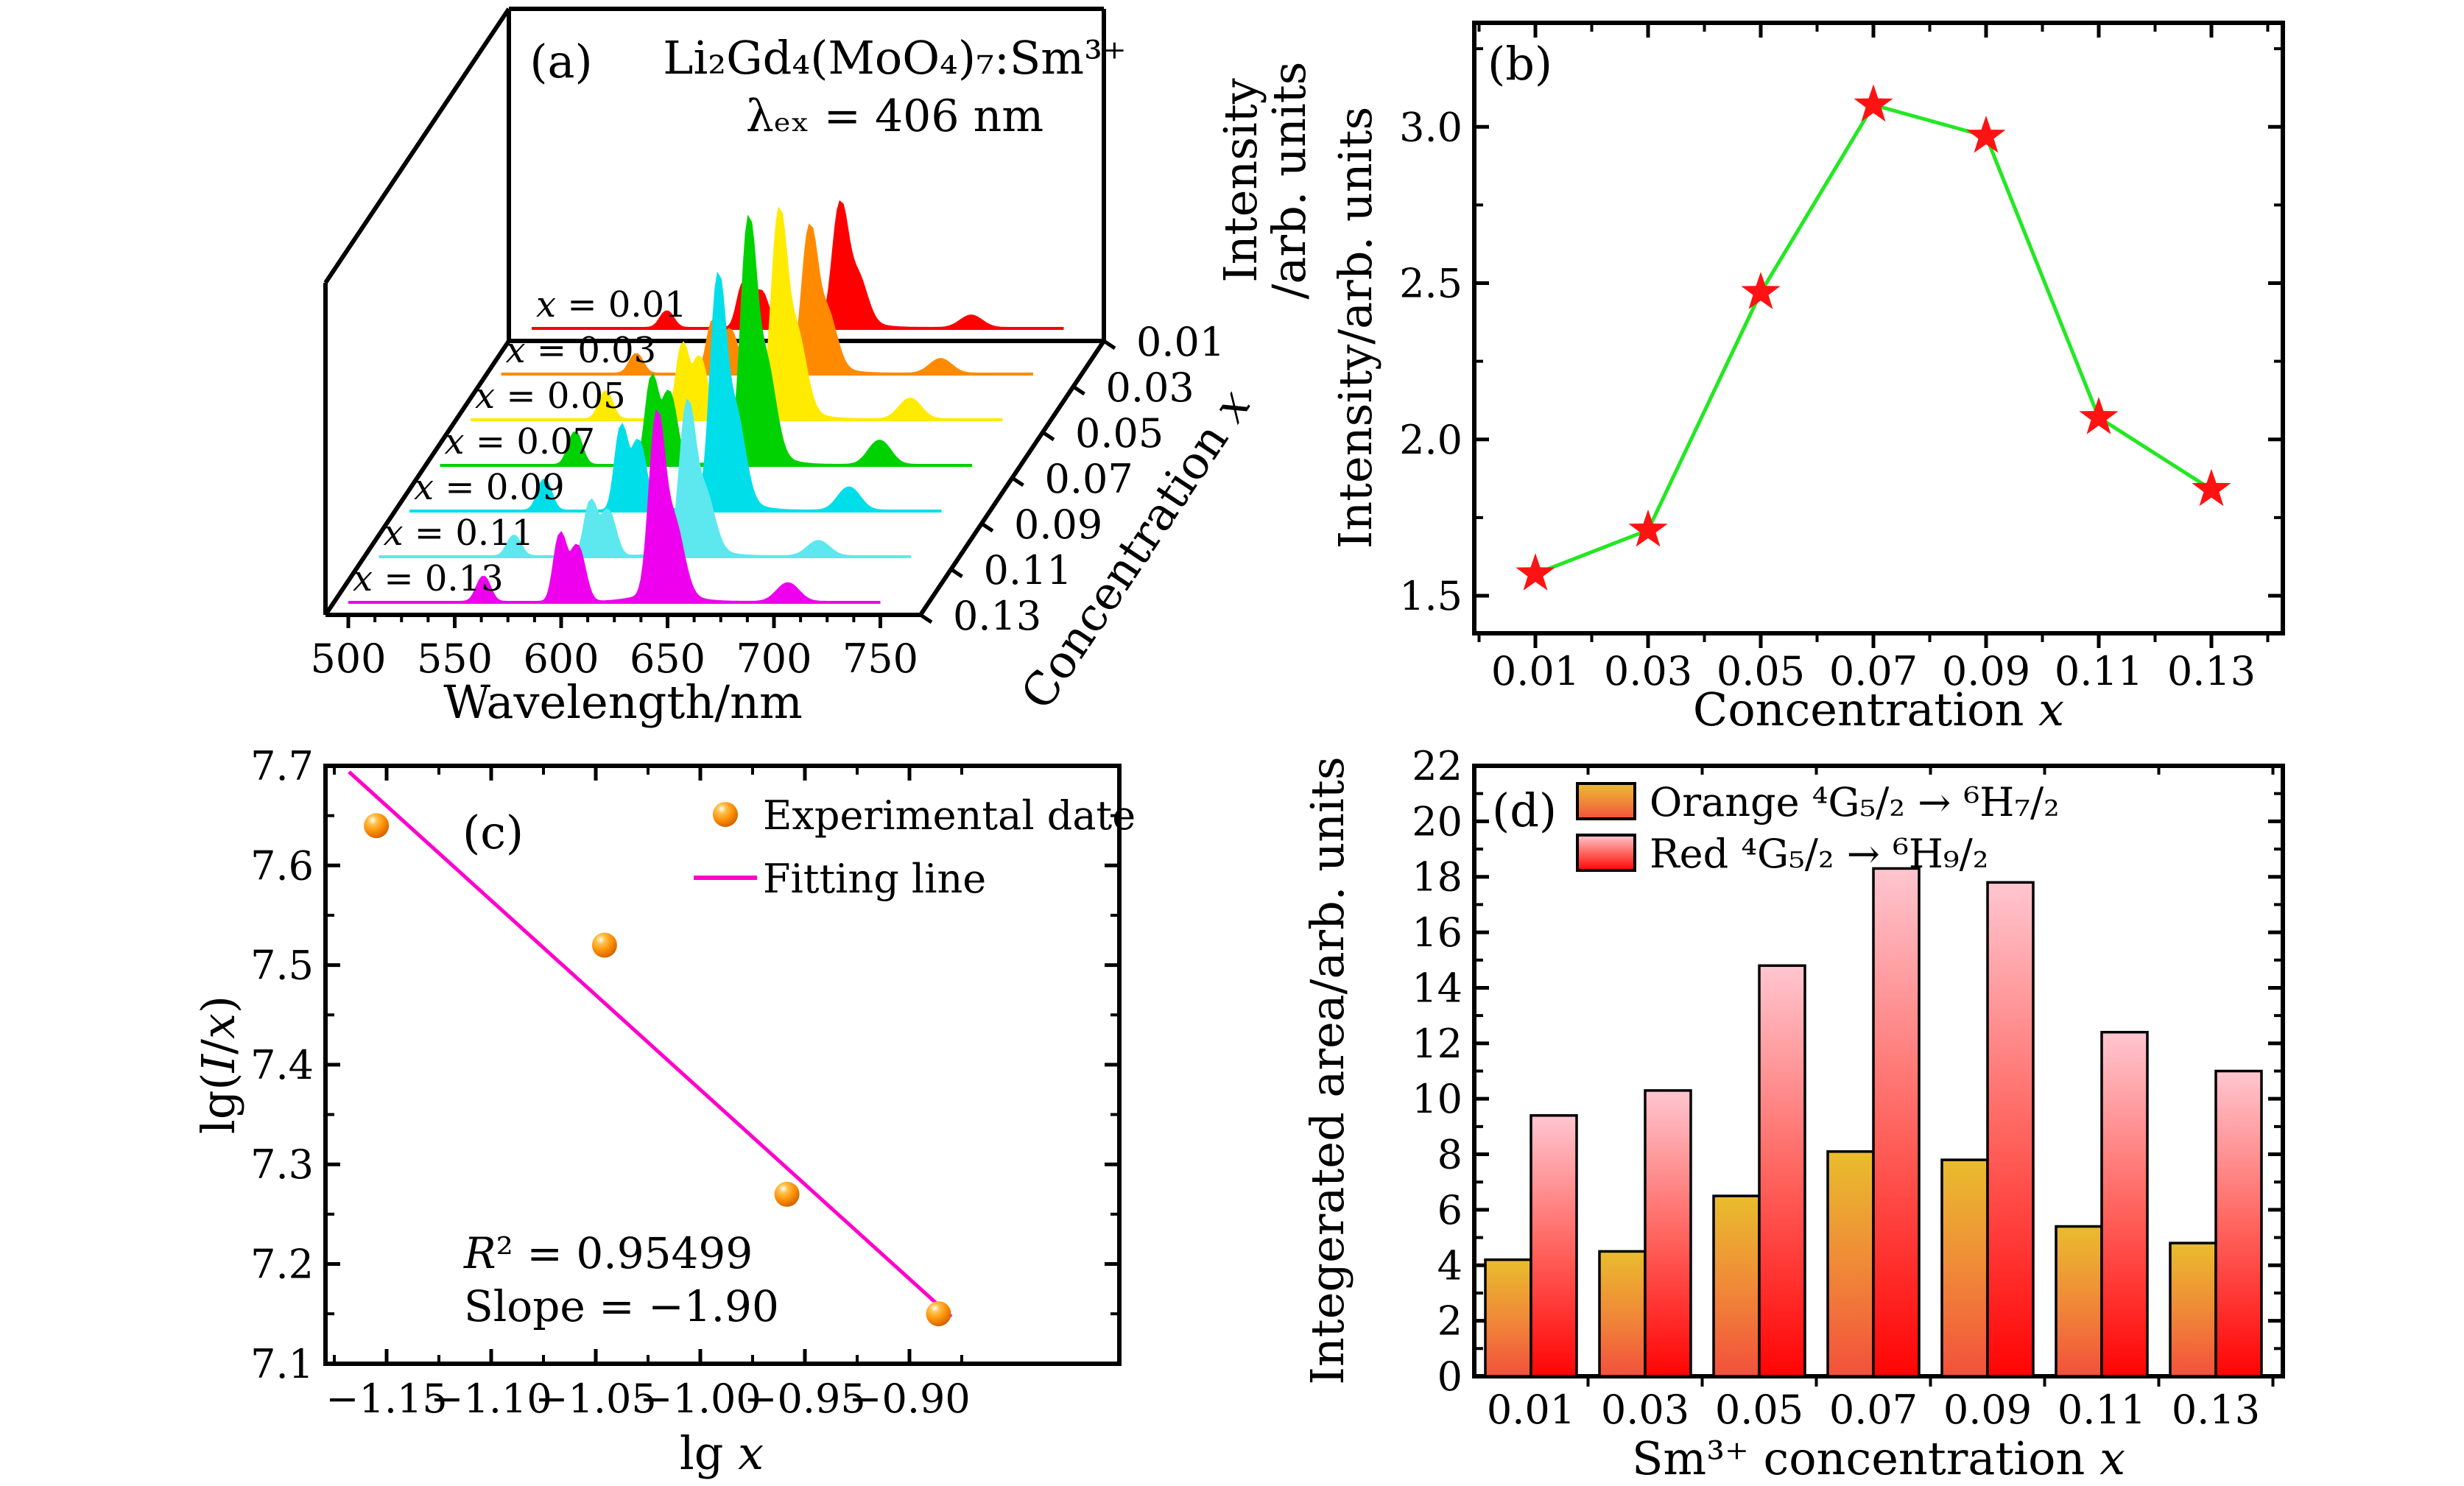 This screenshot has height=1486, width=2464. I want to click on panel-b-x-axis-label: Concentration x, so click(1878, 710).